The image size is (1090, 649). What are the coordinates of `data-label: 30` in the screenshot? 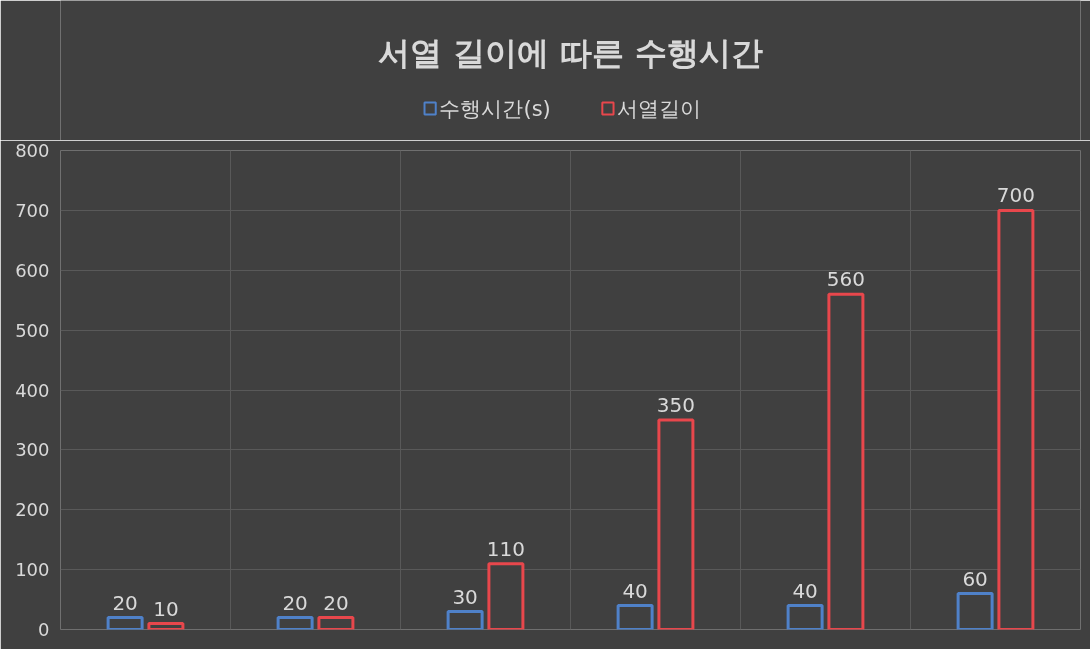 It's located at (465, 596).